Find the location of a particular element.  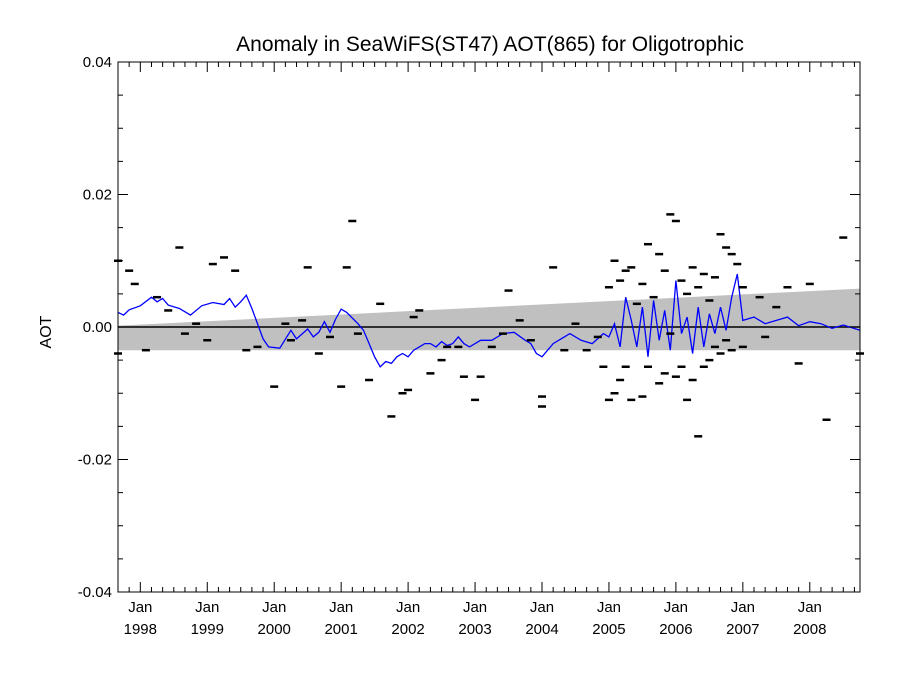

x-tick-year-label: 1999 is located at coordinates (207, 629).